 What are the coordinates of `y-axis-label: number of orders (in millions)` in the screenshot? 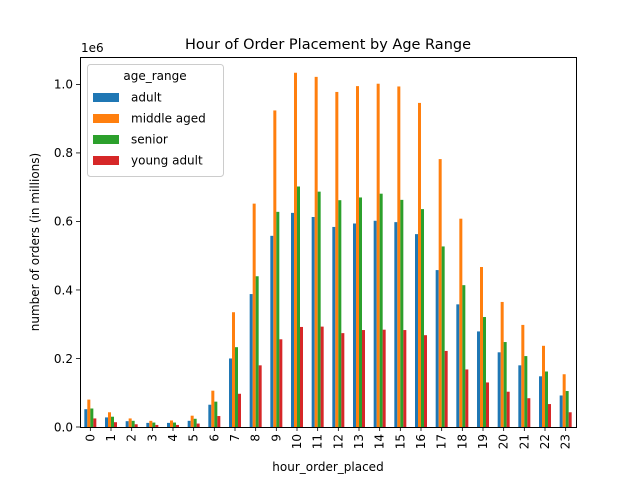 It's located at (35, 242).